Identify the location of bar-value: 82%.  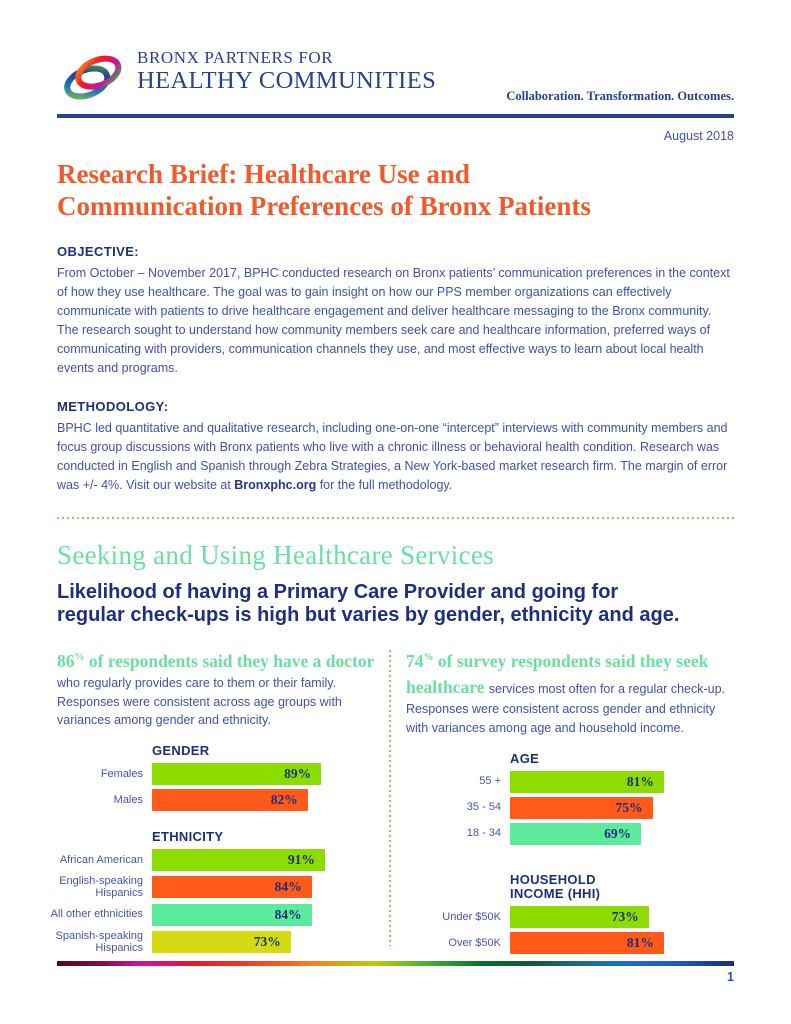
(284, 799).